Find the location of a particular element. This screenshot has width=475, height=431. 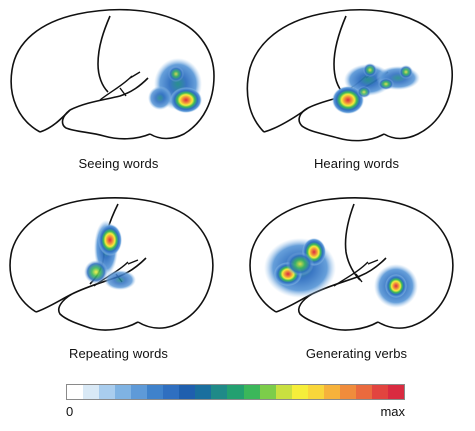

panel-caption: Hearing words is located at coordinates (356, 163).